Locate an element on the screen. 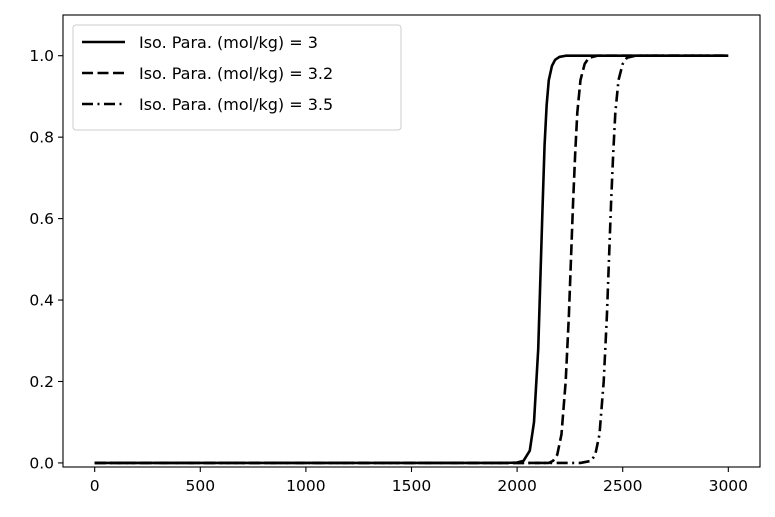 This screenshot has height=517, width=775. legend-label-0: Iso. Para. (mol/kg) = 3 is located at coordinates (228, 42).